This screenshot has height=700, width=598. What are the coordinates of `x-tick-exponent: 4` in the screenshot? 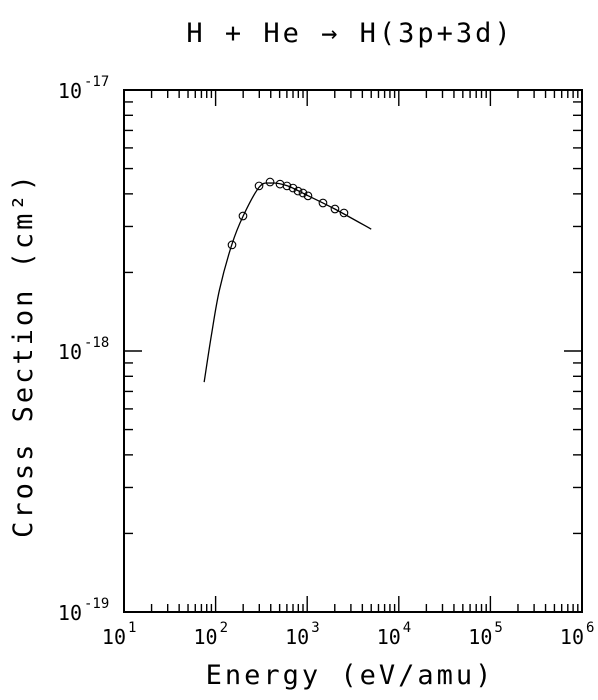 It's located at (407, 628).